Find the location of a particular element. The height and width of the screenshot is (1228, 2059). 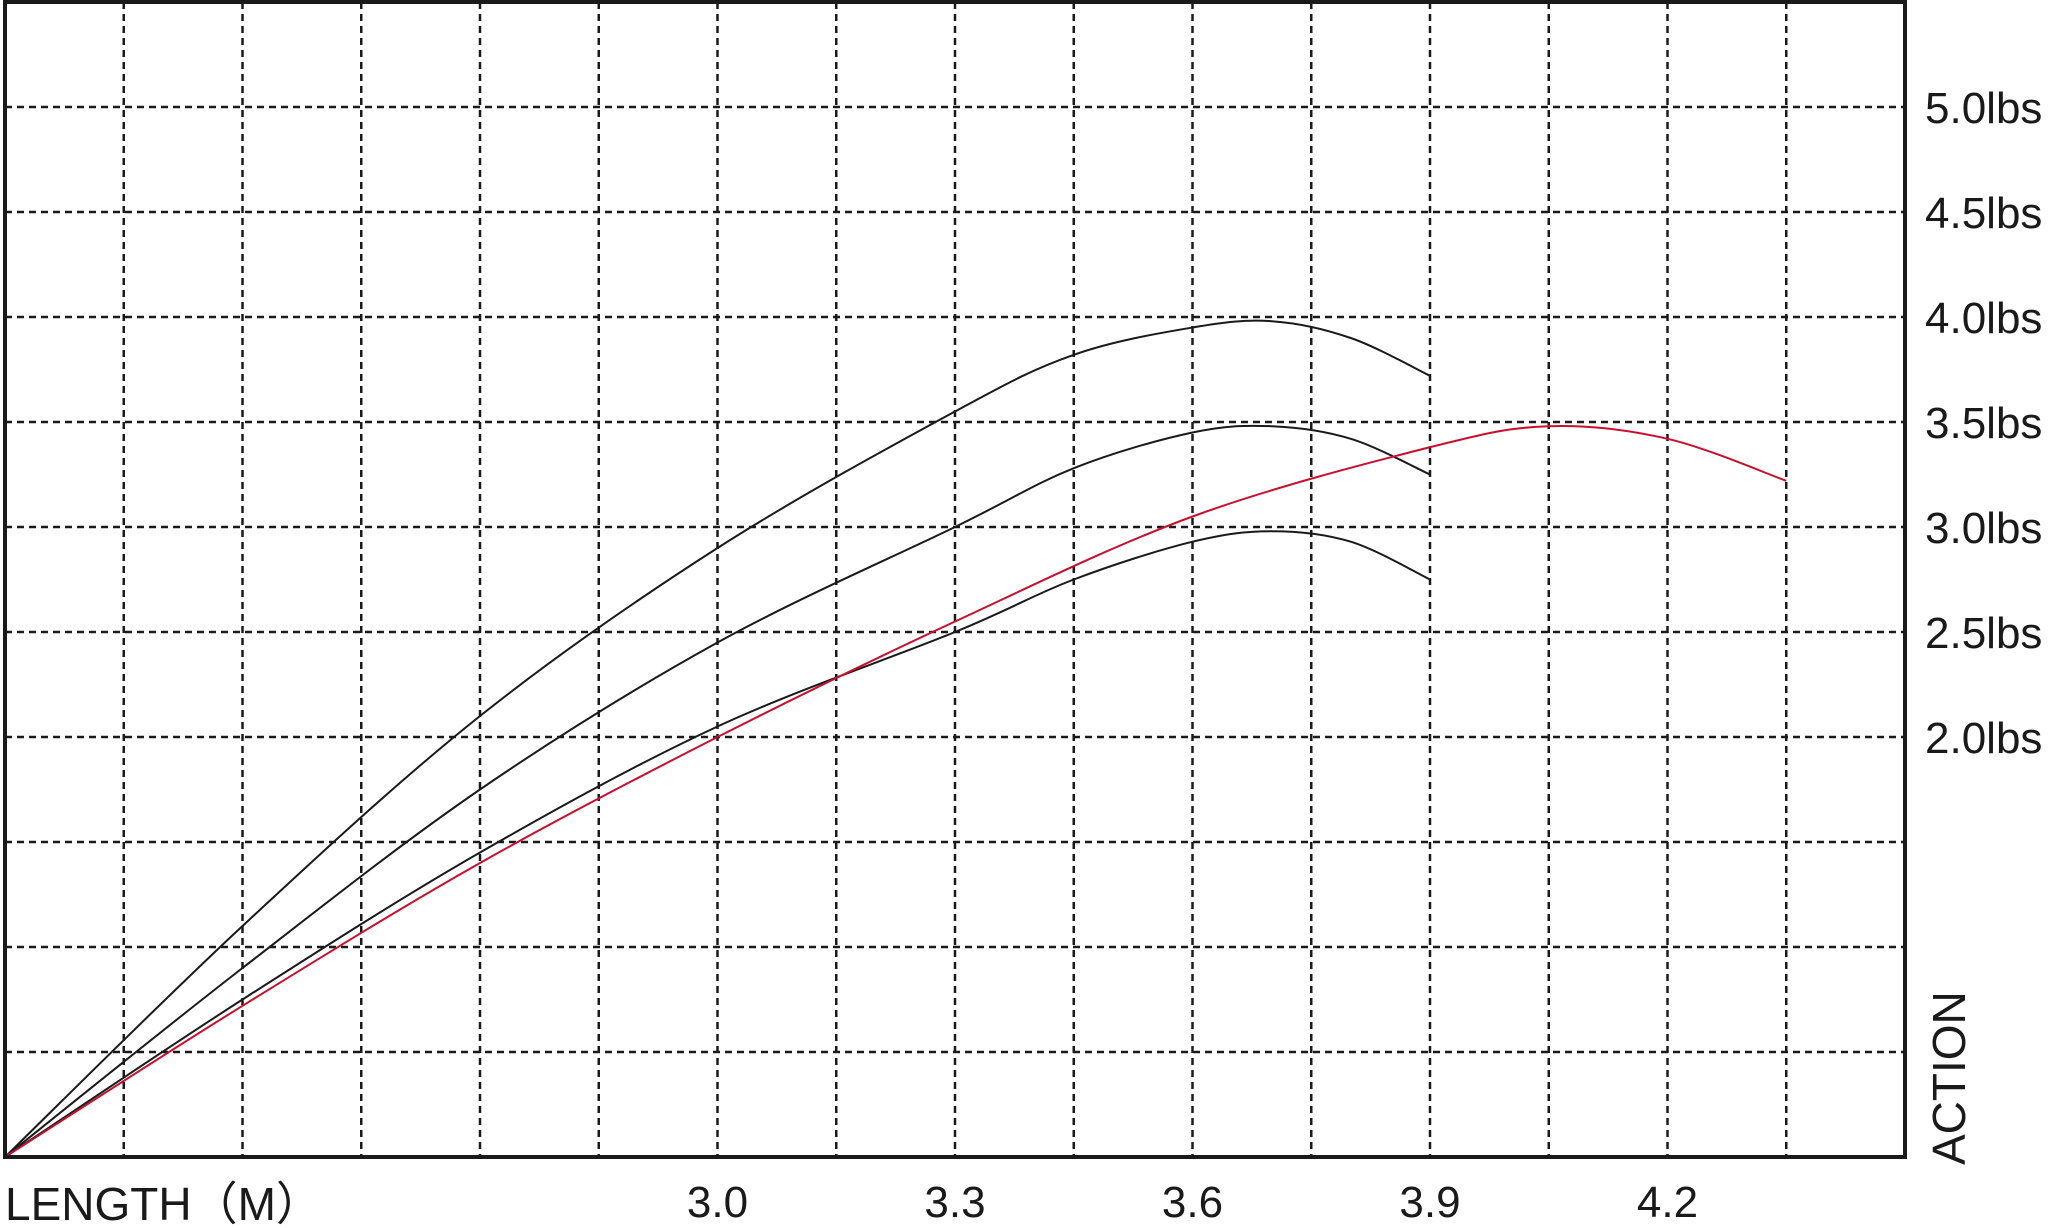

x-tick-label: 3.6 is located at coordinates (1192, 1202).